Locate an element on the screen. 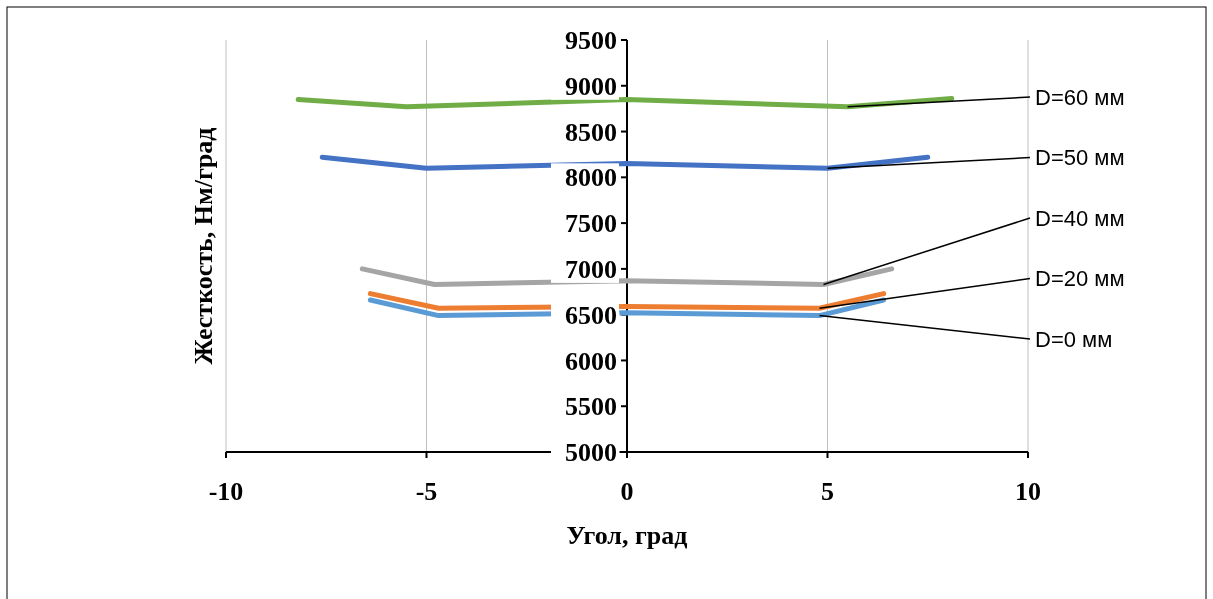 Image resolution: width=1213 pixels, height=599 pixels. x-tick-label: 0 is located at coordinates (627, 491).